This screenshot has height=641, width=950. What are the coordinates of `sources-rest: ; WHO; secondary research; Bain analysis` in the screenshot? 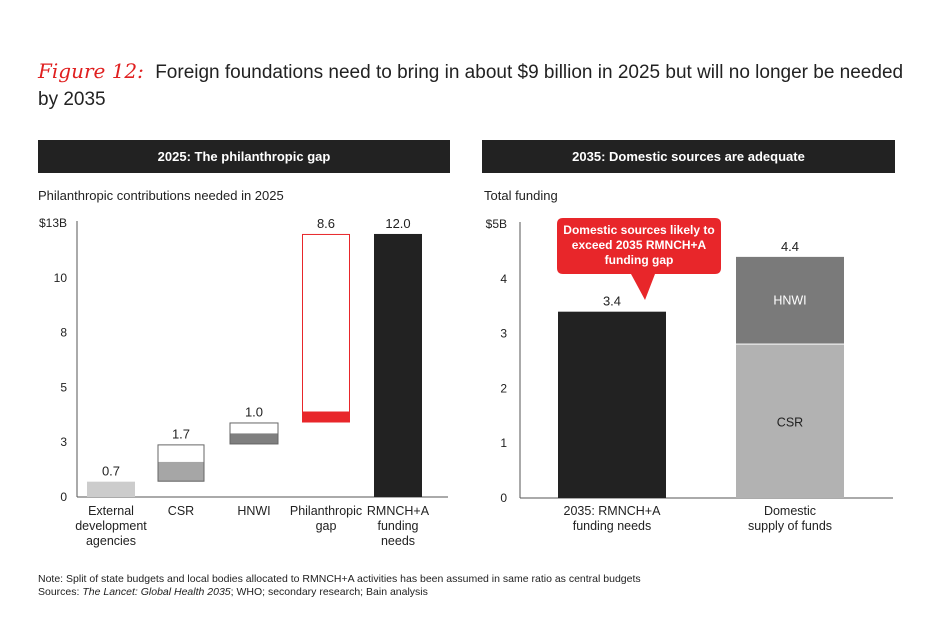 It's located at (329, 592).